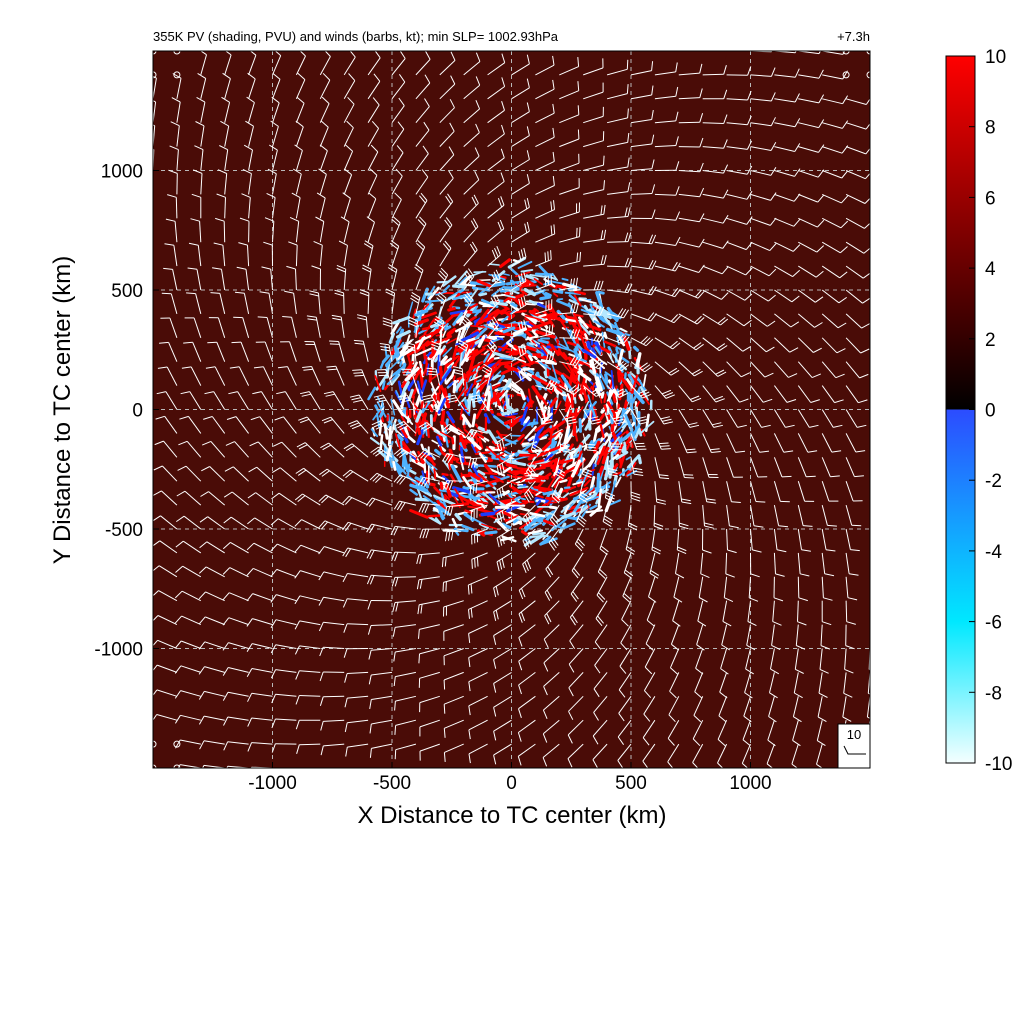  What do you see at coordinates (993, 481) in the screenshot?
I see `colorbar-tick-label: -2` at bounding box center [993, 481].